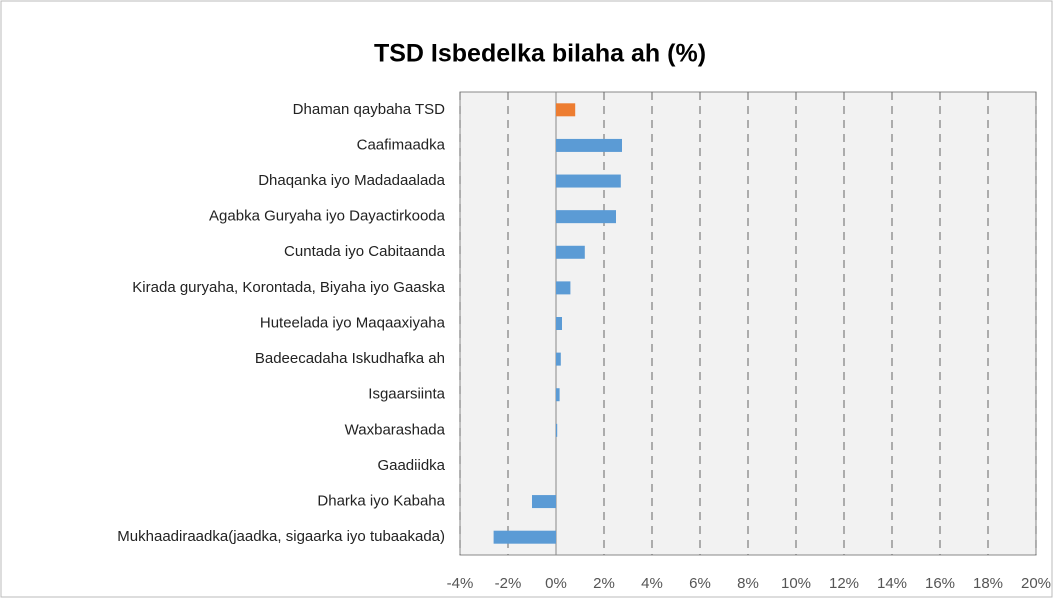  I want to click on x-tick-label: -2%, so click(508, 583).